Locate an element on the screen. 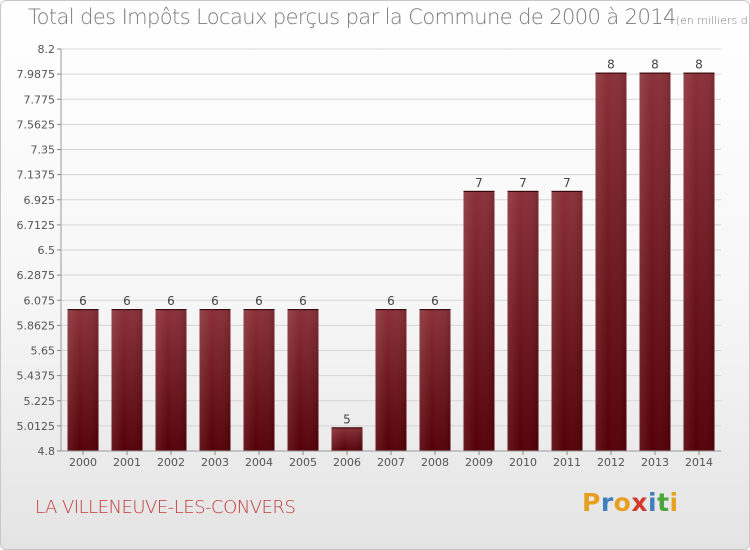  x-tick-label: 2007 is located at coordinates (391, 462).